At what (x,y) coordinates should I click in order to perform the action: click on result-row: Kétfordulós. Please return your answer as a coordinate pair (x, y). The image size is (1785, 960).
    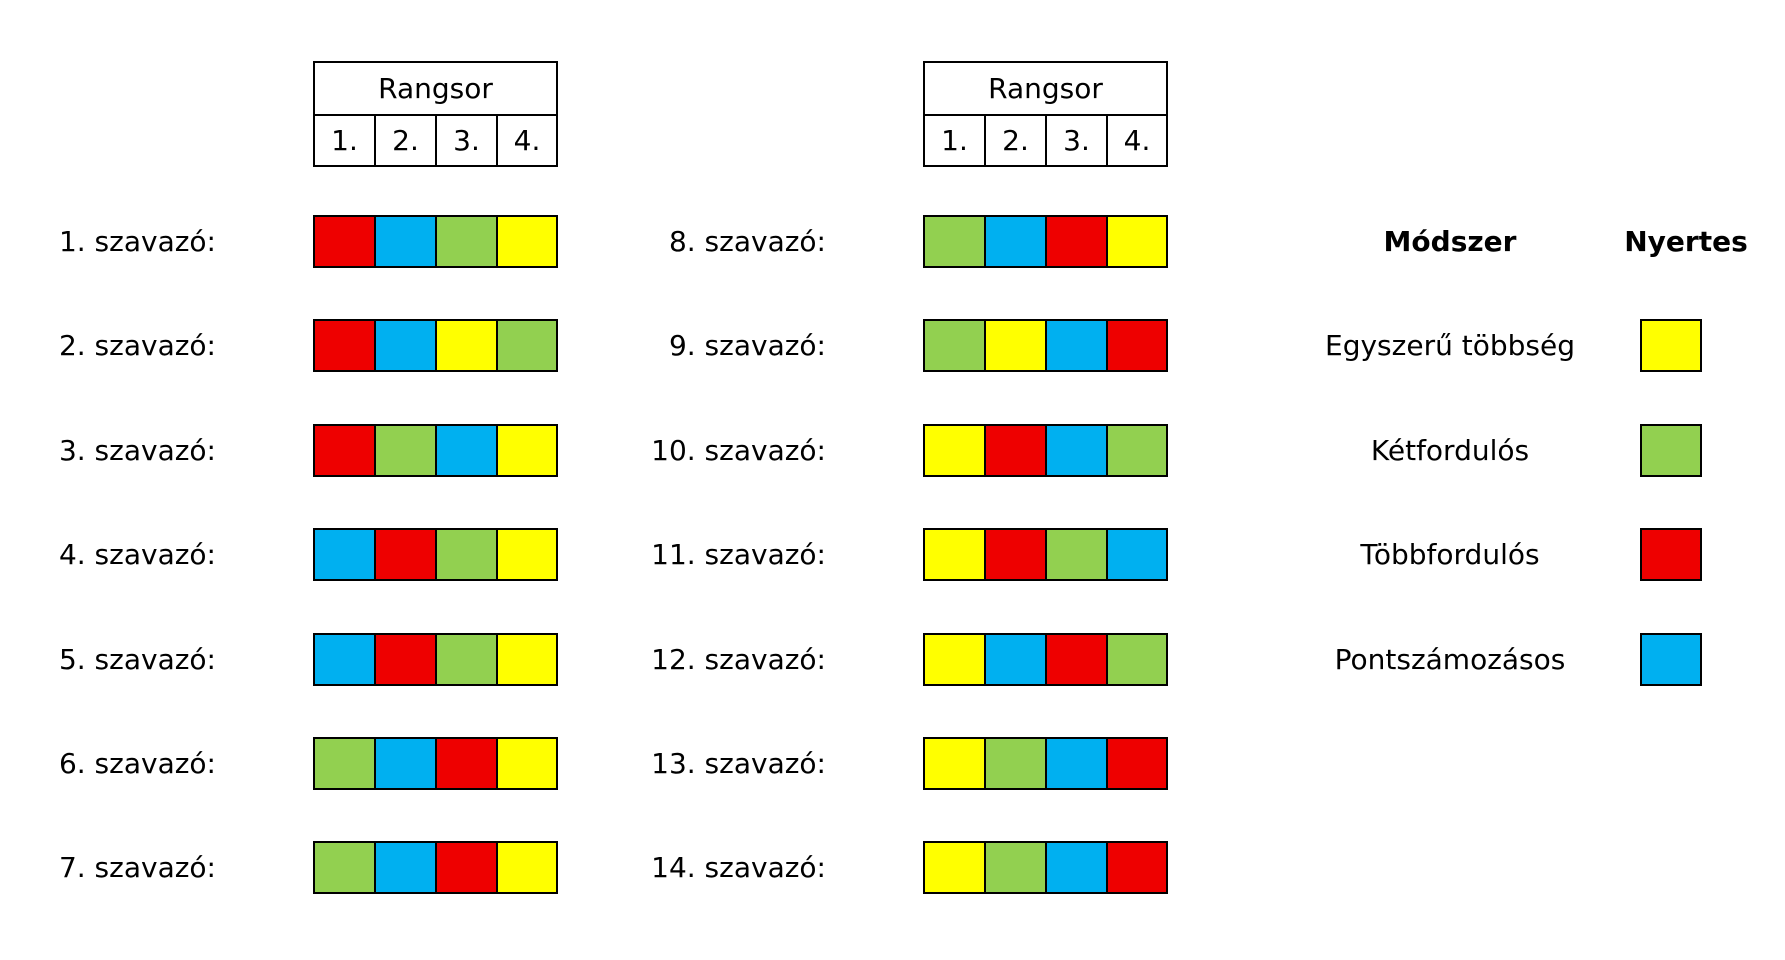
    Looking at the image, I should click on (1542, 450).